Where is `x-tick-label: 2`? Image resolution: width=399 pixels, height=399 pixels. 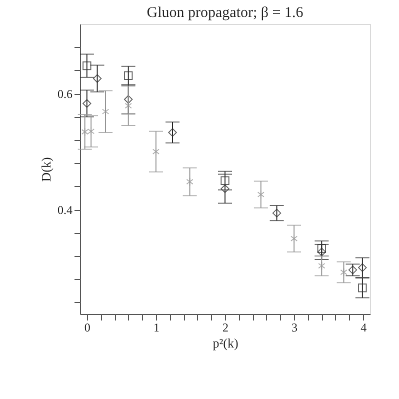 x-tick-label: 2 is located at coordinates (225, 327).